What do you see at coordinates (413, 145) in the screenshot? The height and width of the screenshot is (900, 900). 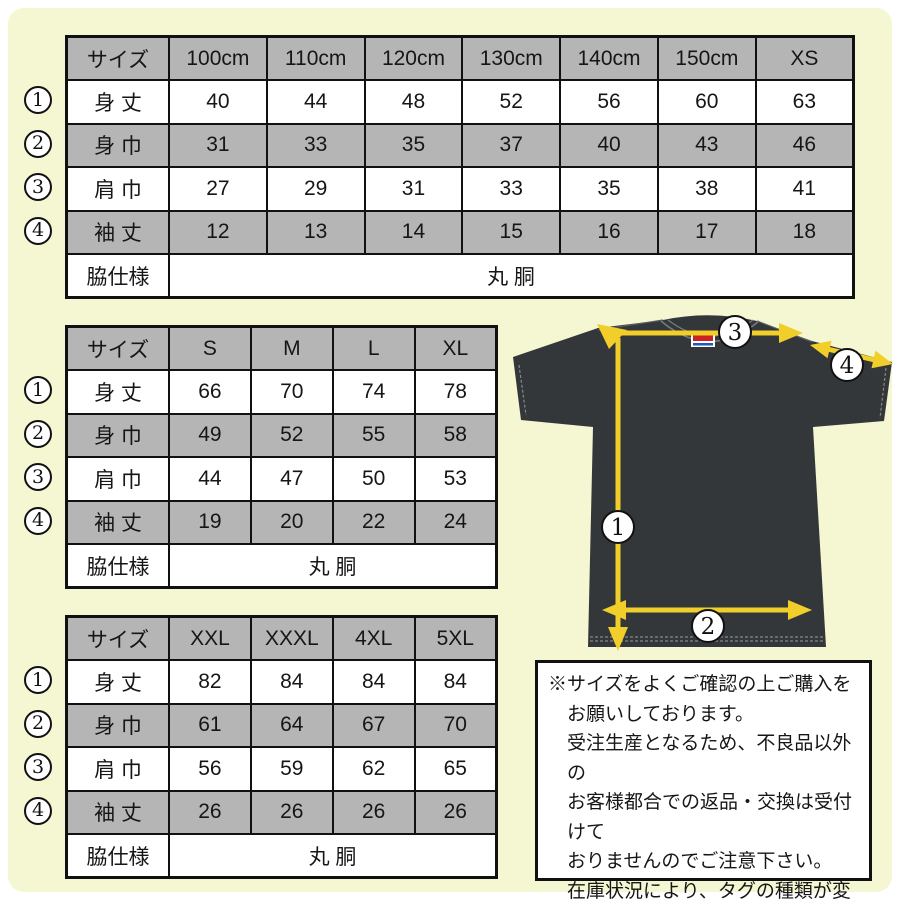 I see `measure-value: 35` at bounding box center [413, 145].